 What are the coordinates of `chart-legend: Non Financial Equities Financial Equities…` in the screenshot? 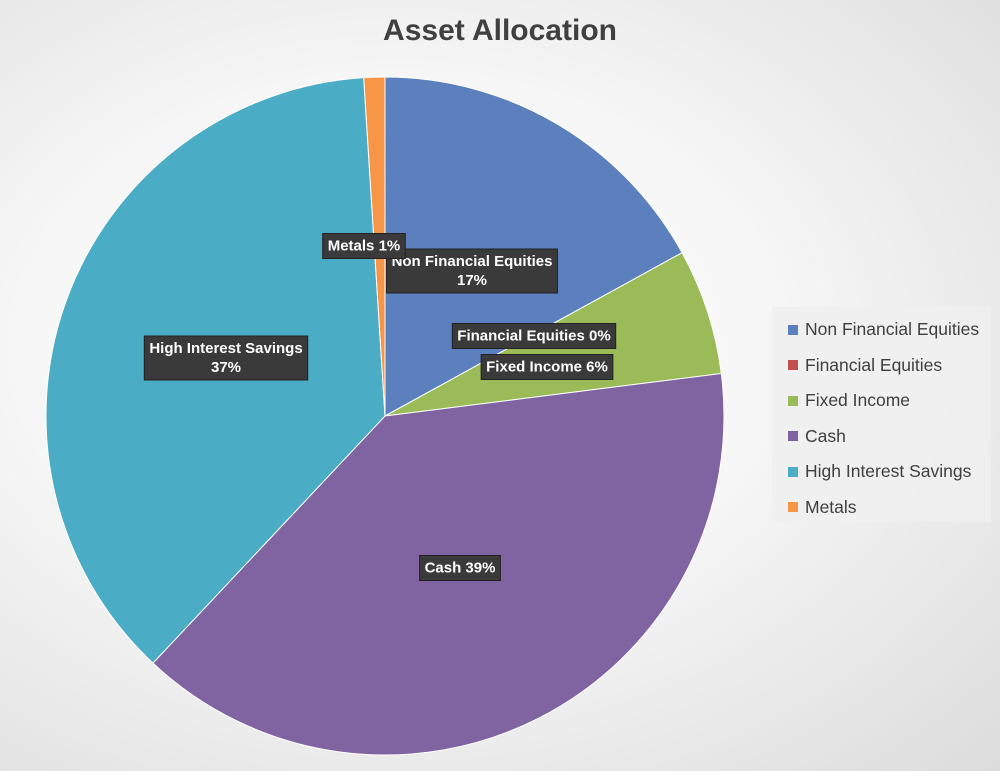 It's located at (881, 414).